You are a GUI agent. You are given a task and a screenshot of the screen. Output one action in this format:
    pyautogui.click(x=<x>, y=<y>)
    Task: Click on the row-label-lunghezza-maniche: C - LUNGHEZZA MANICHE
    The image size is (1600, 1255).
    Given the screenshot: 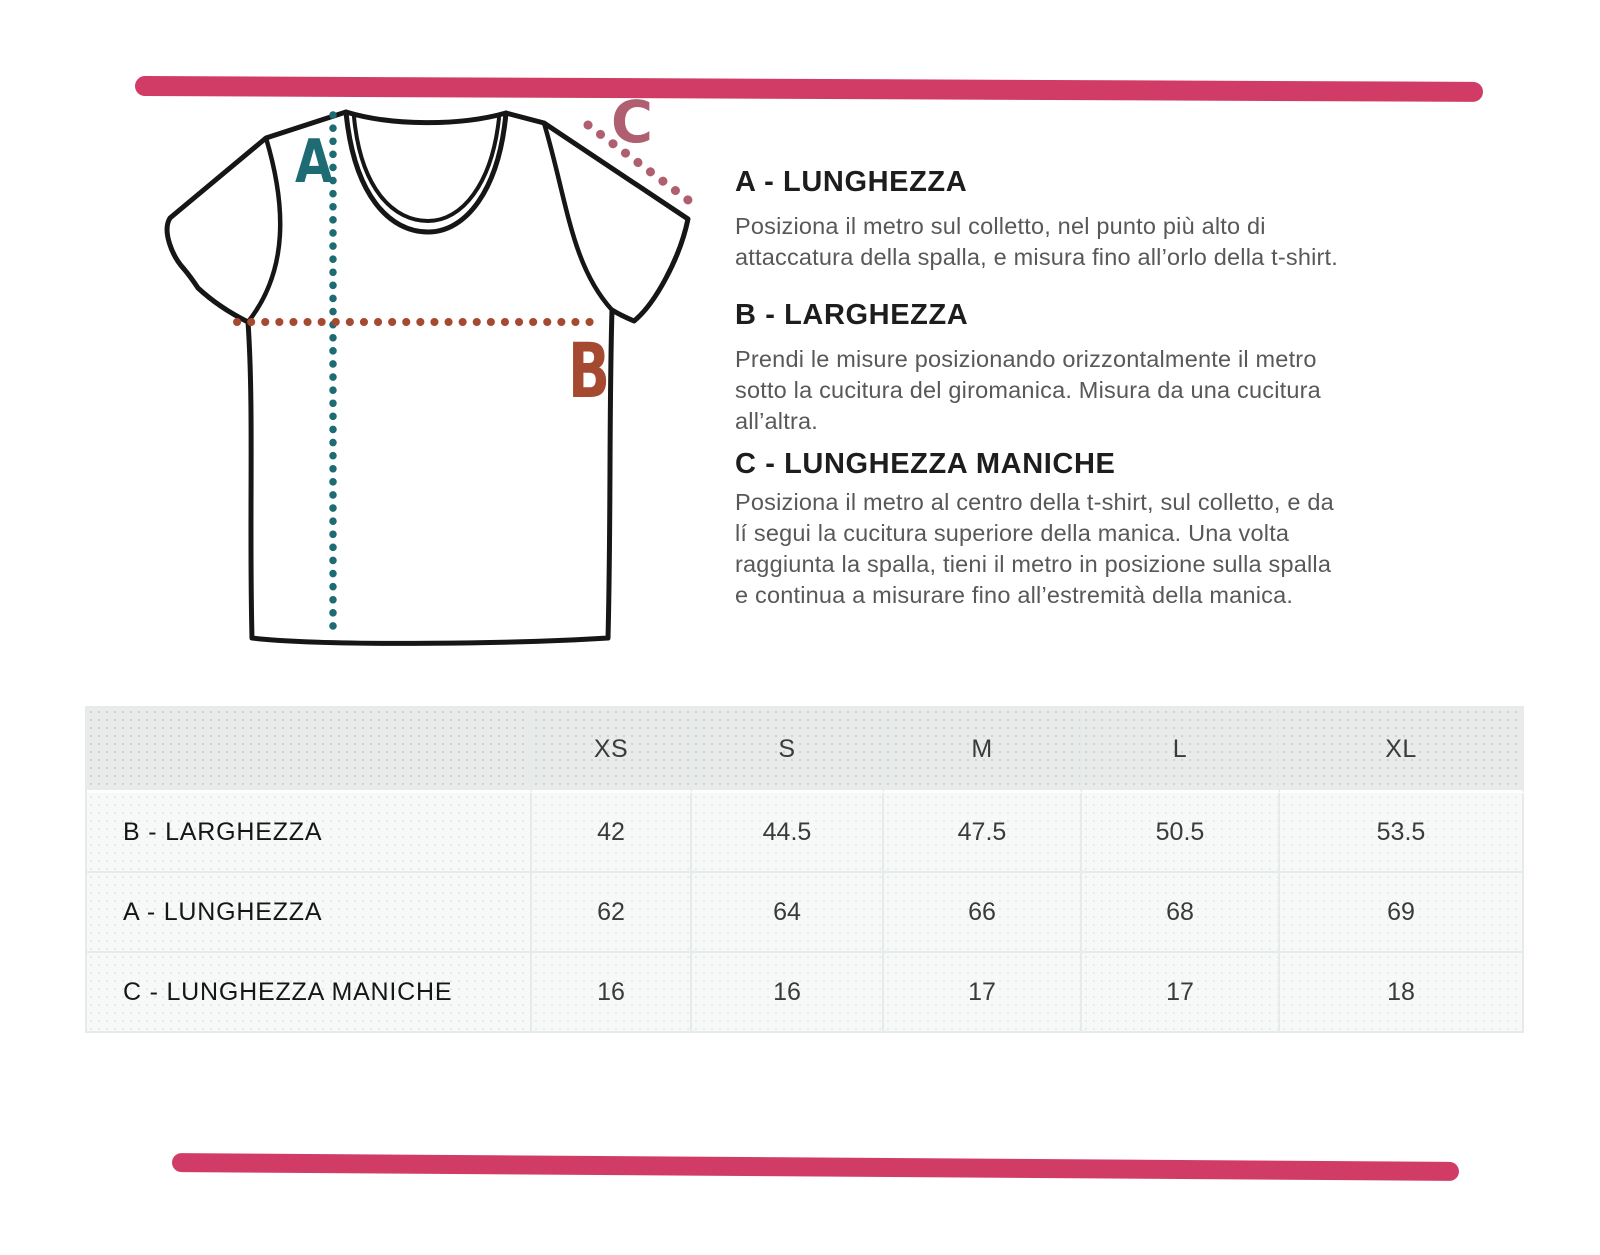 What is the action you would take?
    pyautogui.click(x=309, y=993)
    